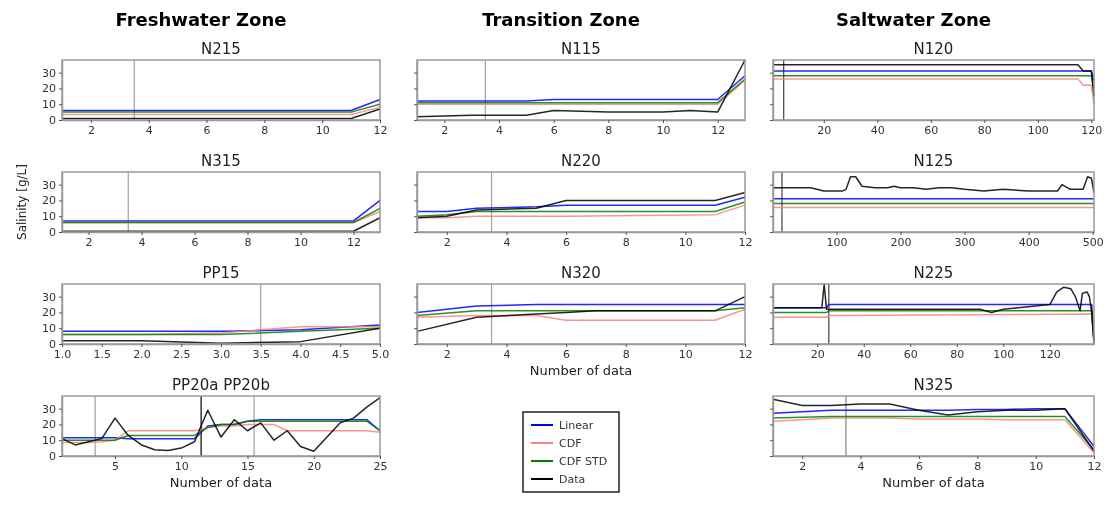 The width and height of the screenshot is (1116, 510). What do you see at coordinates (248, 466) in the screenshot?
I see `x-tick-label: 15` at bounding box center [248, 466].